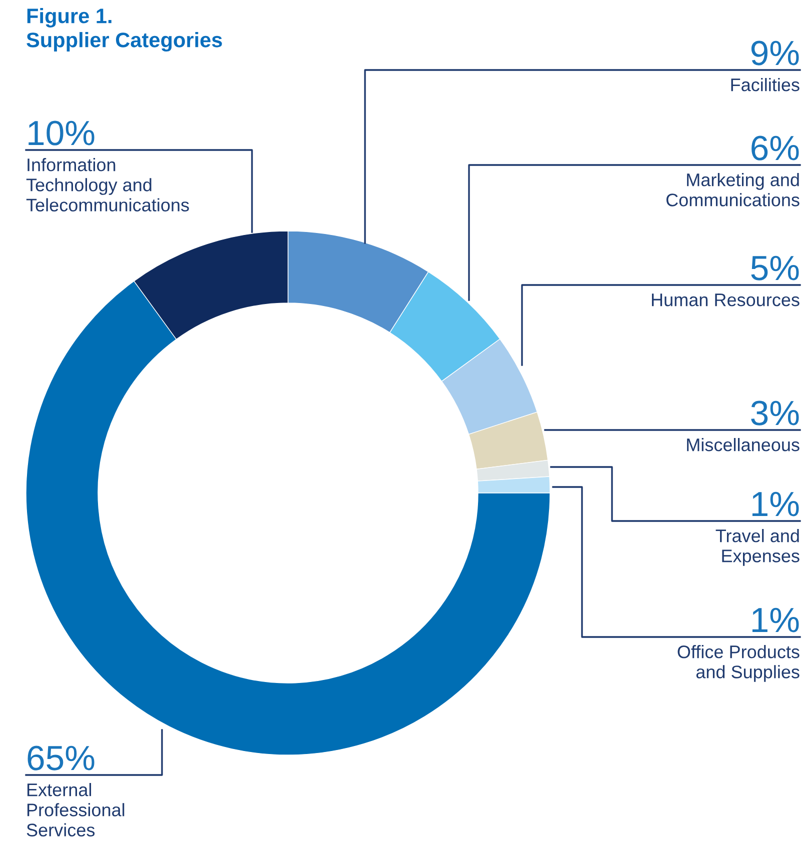 This screenshot has width=805, height=854. Describe the element at coordinates (75, 809) in the screenshot. I see `slice-label: External Professional Services` at that location.